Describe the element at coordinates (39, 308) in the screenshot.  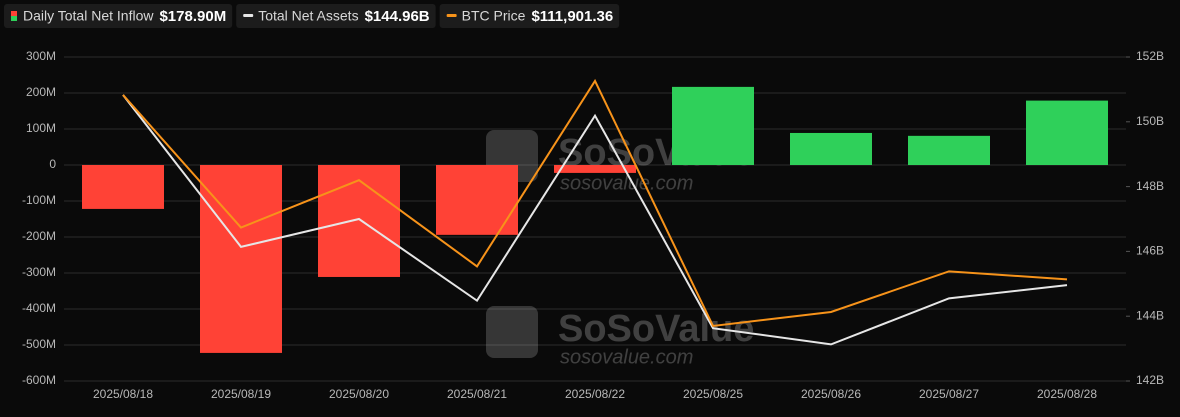
I see `y-tick-label: -400M` at that location.